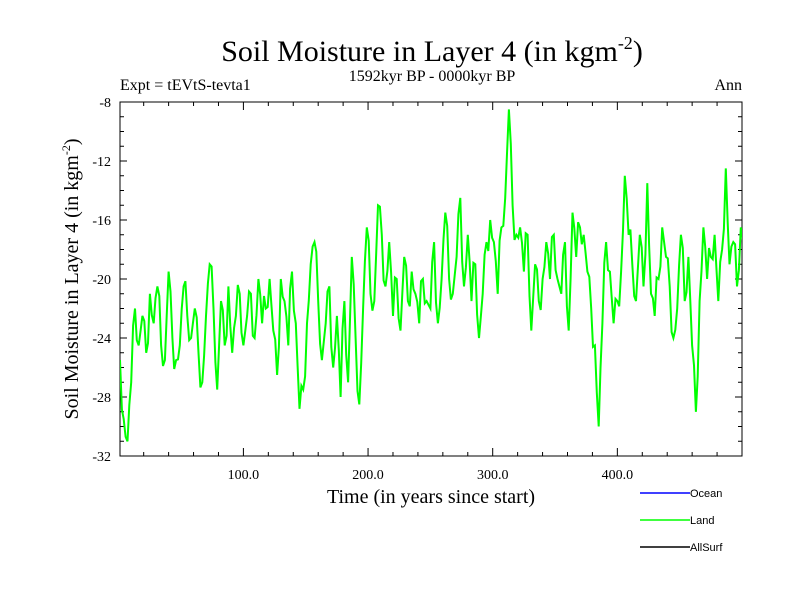 The height and width of the screenshot is (600, 800). Describe the element at coordinates (101, 339) in the screenshot. I see `y-tick-label: -24` at that location.